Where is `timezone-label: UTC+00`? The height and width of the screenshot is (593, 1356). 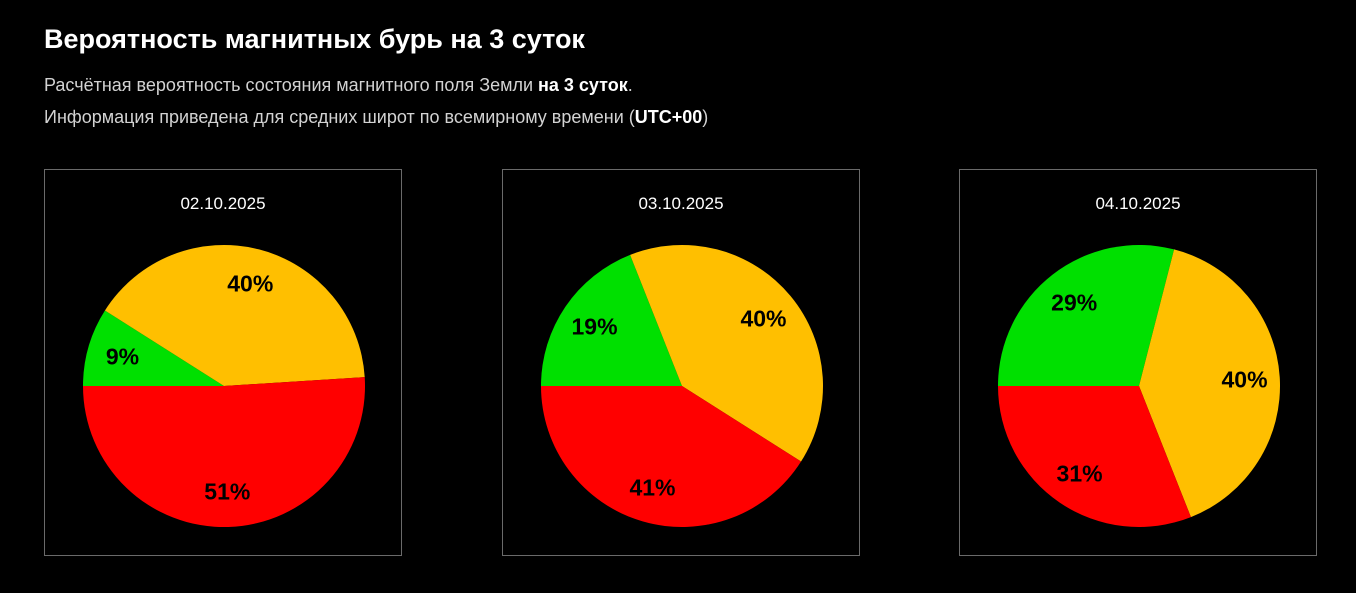 timezone-label: UTC+00 is located at coordinates (668, 117).